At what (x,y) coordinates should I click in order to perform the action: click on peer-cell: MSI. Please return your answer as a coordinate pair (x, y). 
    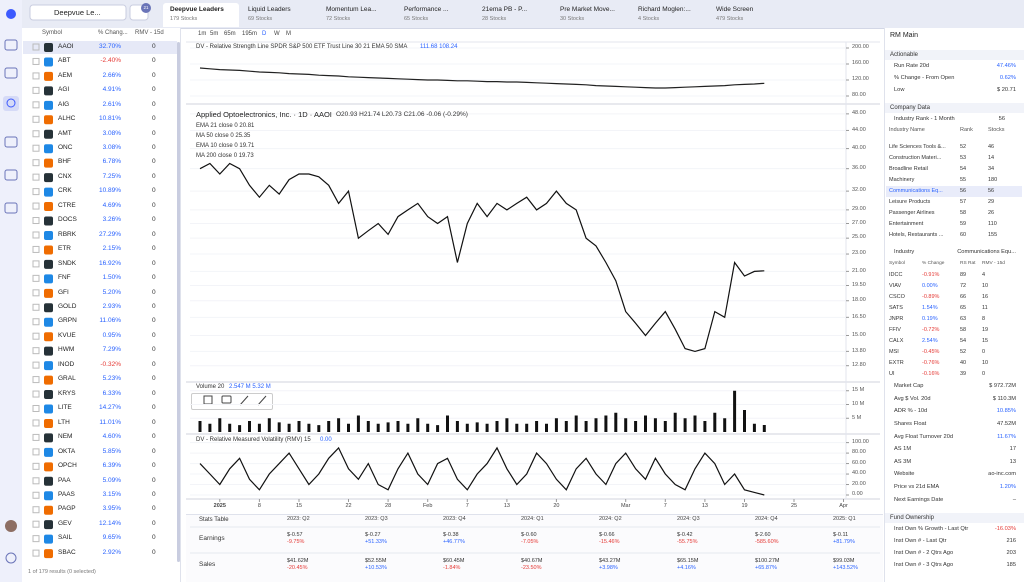
    Looking at the image, I should click on (894, 352).